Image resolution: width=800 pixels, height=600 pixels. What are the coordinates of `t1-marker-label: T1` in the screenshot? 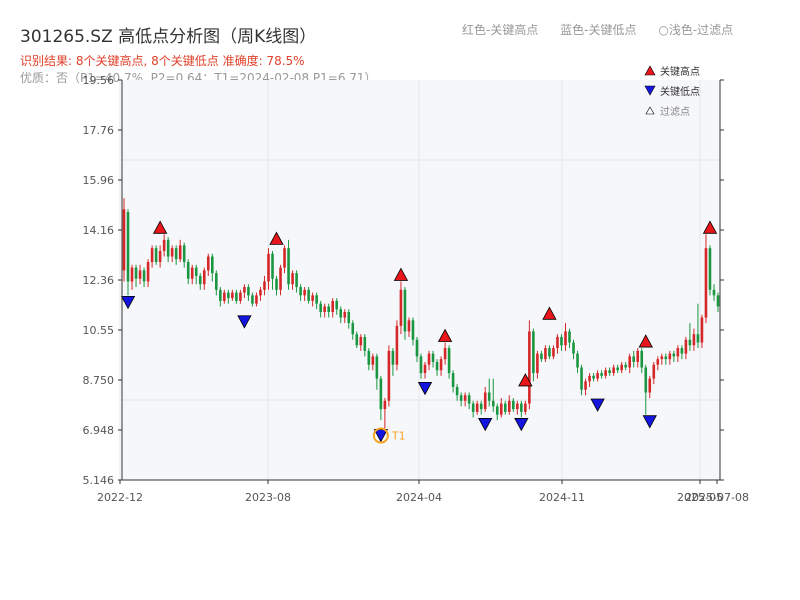 It's located at (398, 436).